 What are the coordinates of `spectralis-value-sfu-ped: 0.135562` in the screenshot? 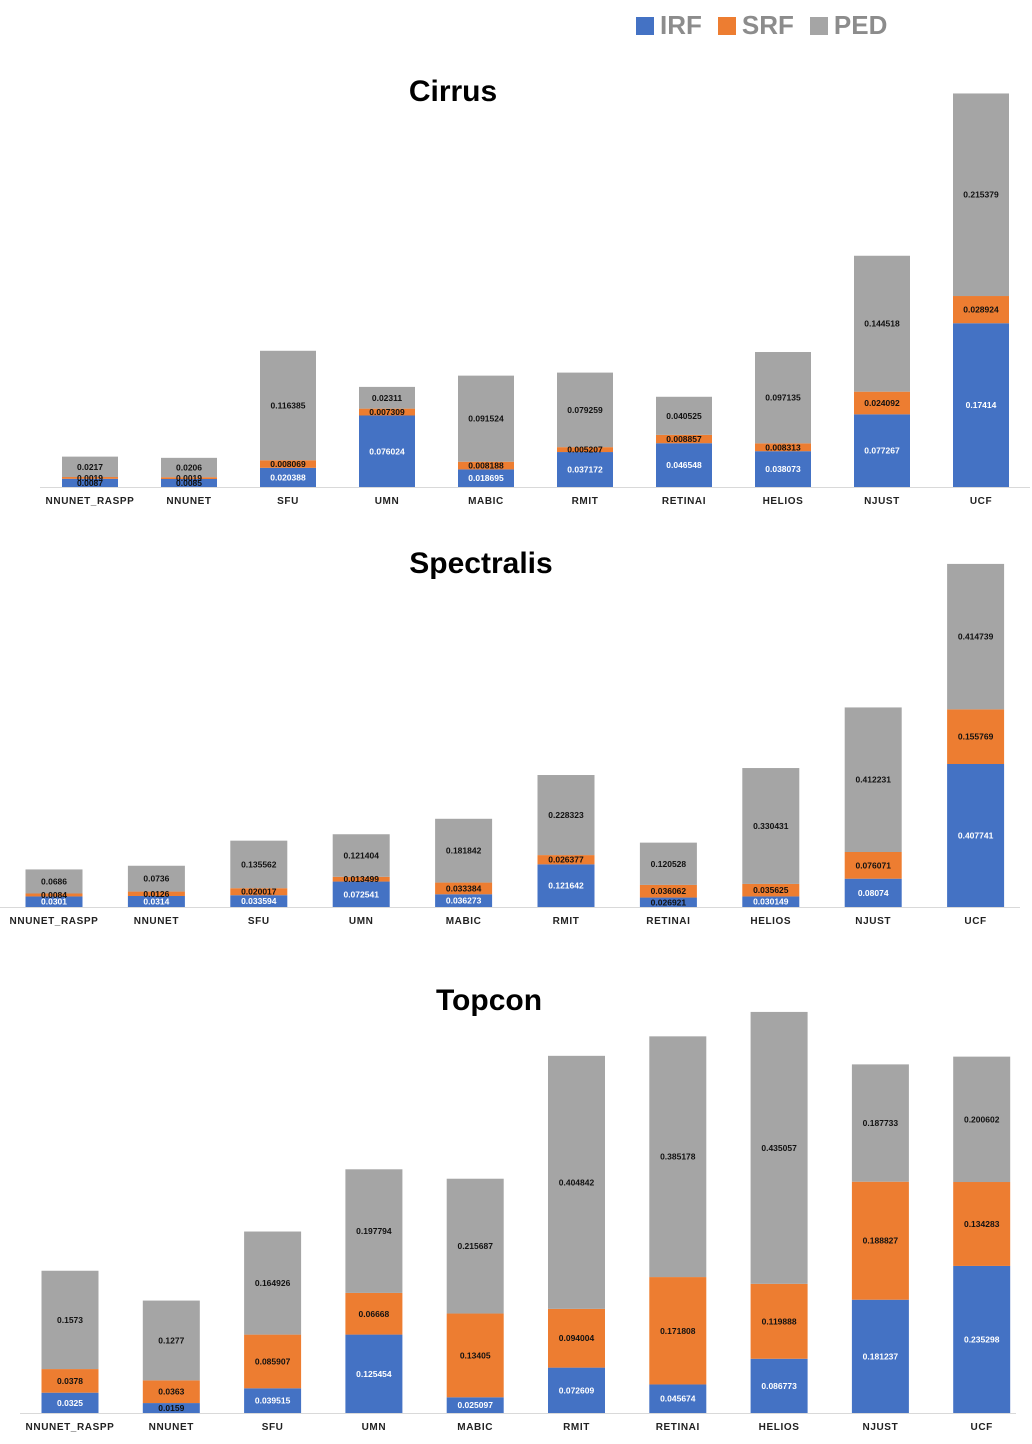 It's located at (259, 864).